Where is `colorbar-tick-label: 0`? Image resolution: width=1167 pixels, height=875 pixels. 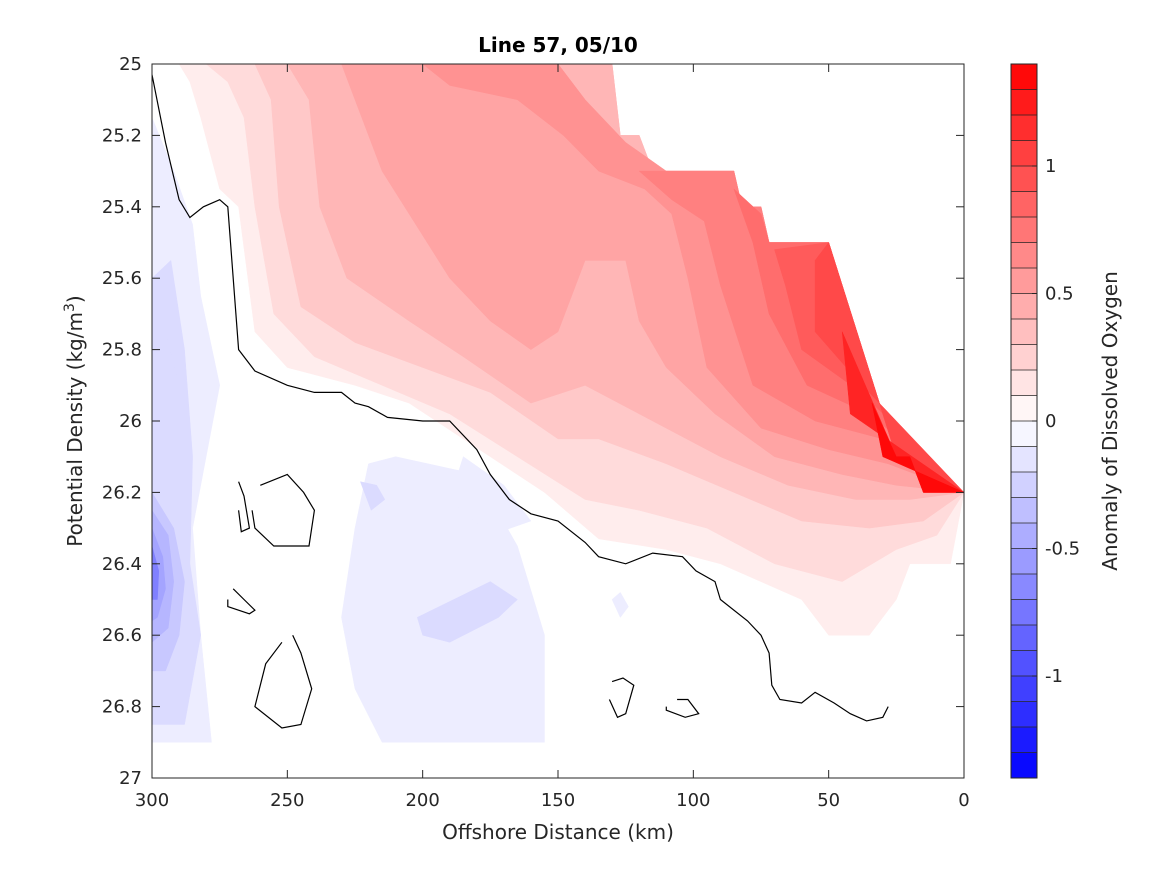 colorbar-tick-label: 0 is located at coordinates (1050, 421).